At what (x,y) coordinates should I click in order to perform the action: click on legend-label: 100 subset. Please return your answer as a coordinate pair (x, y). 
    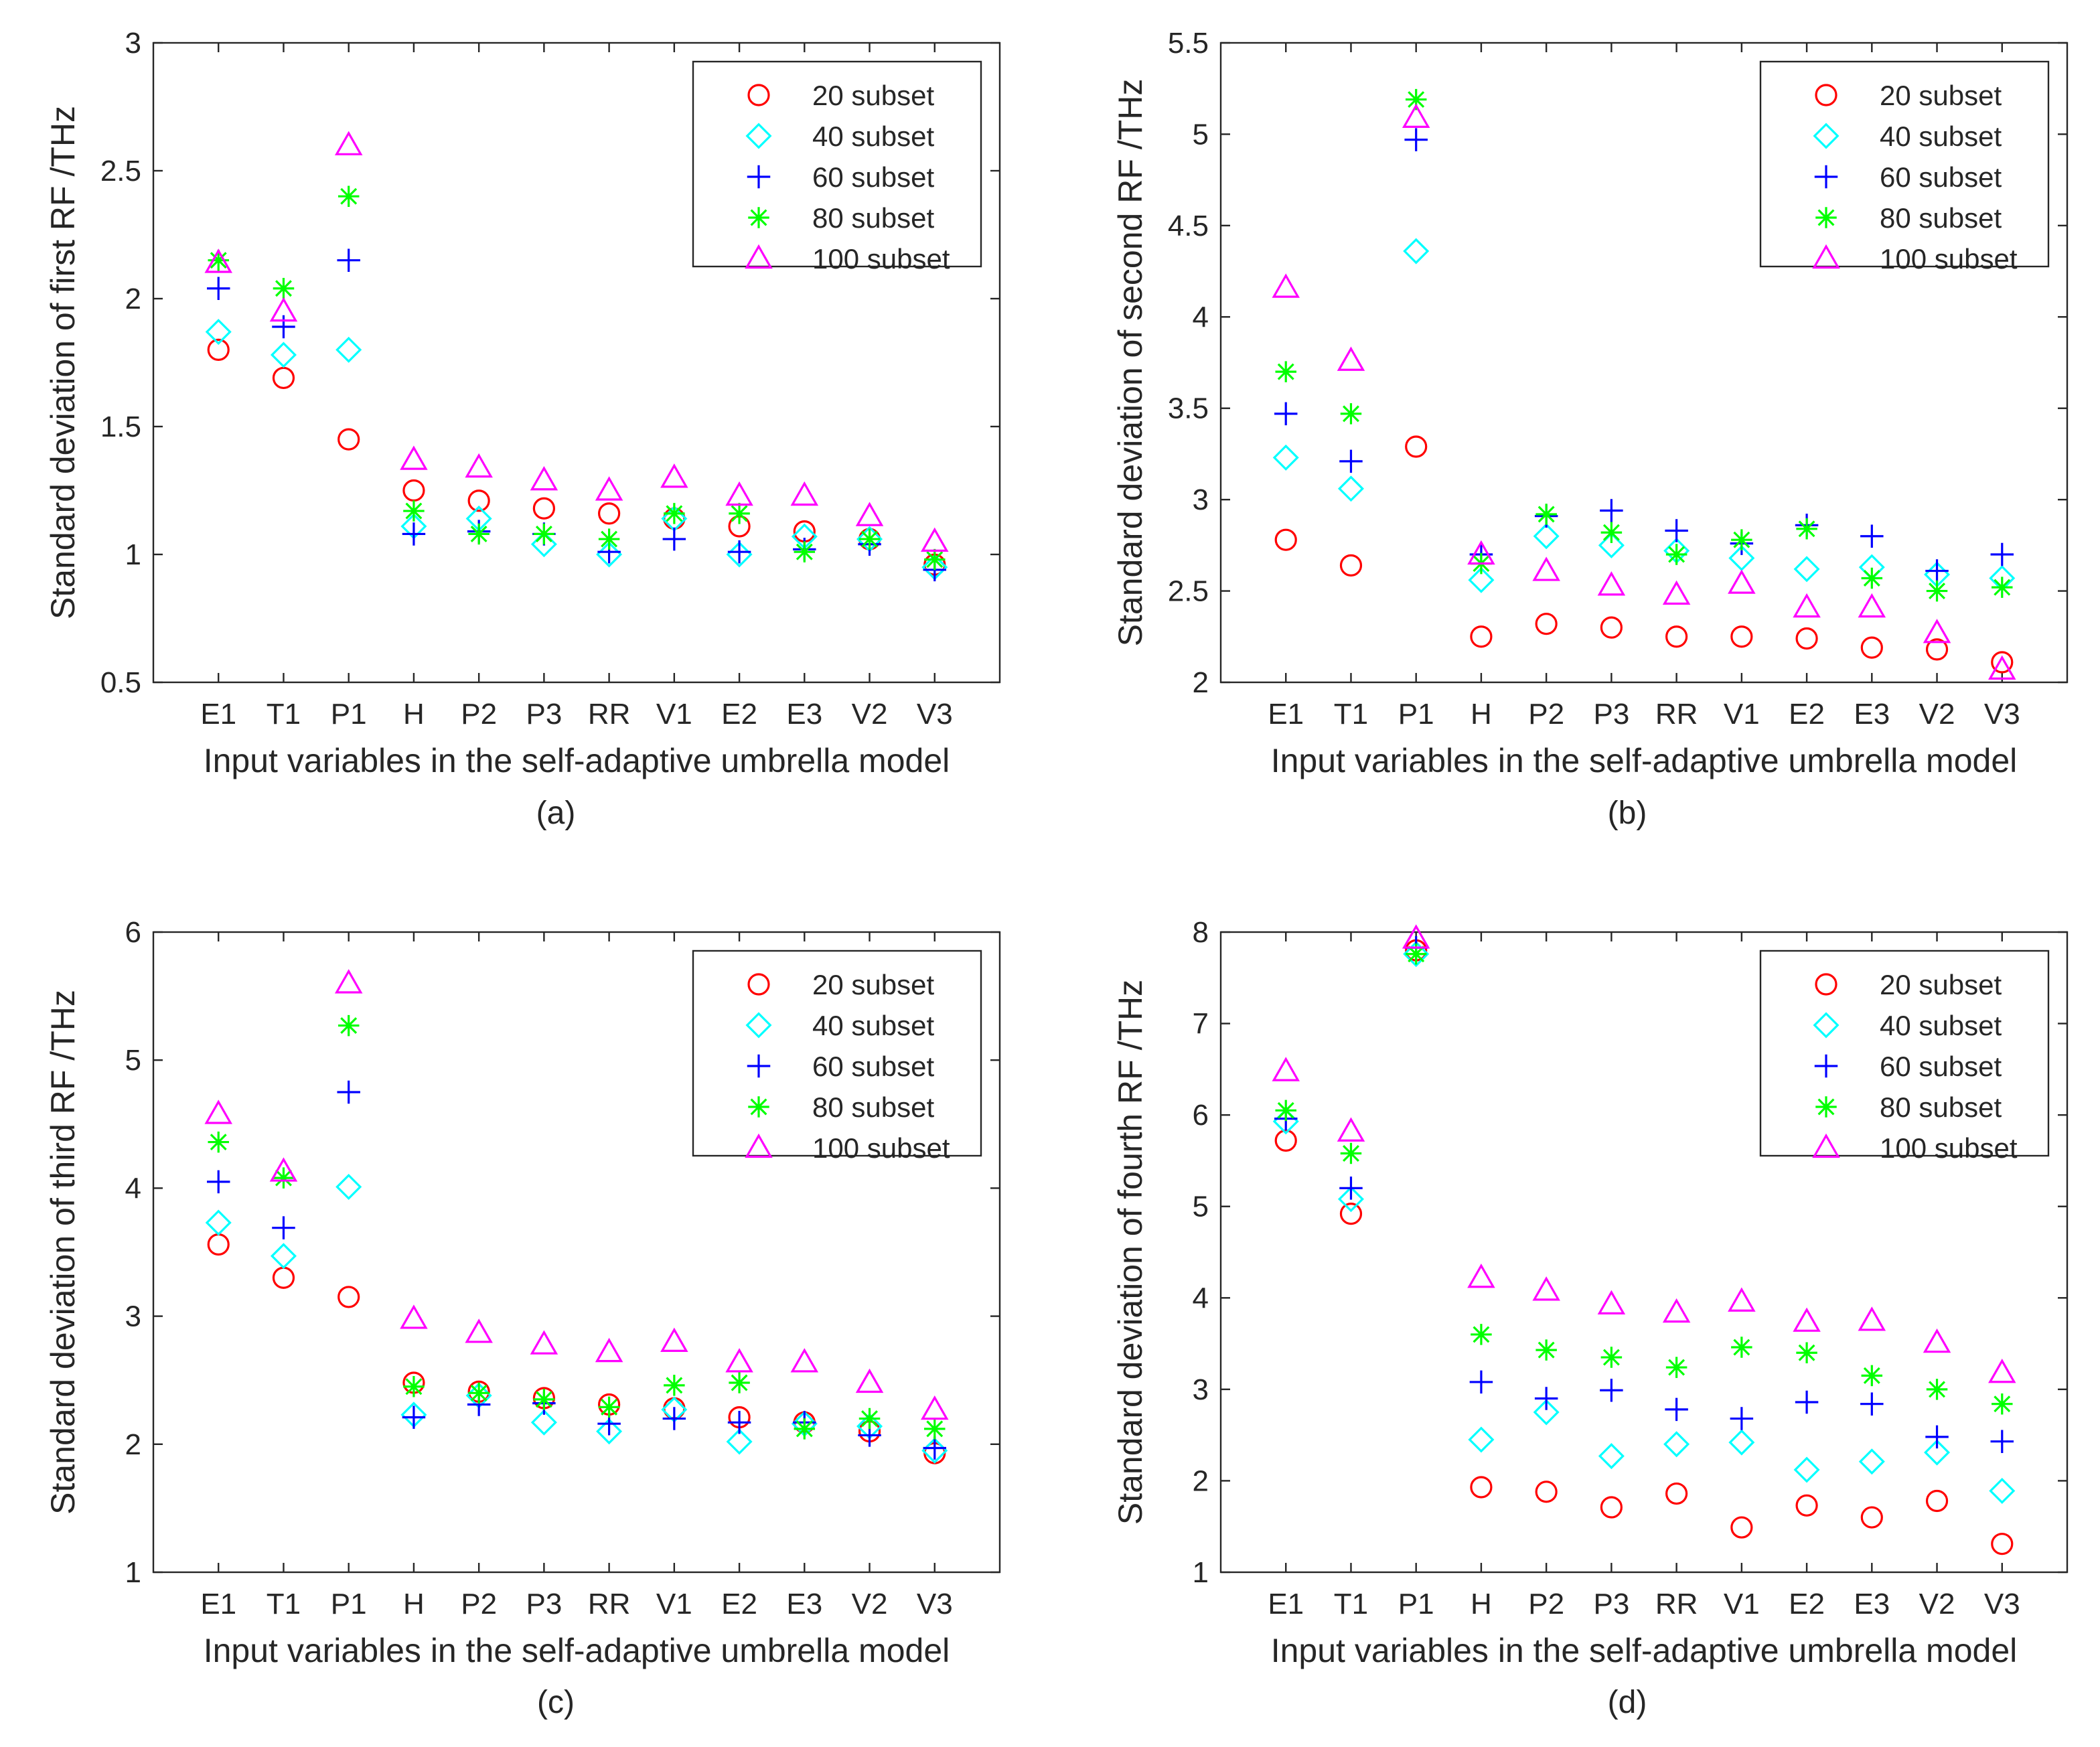
    Looking at the image, I should click on (881, 1148).